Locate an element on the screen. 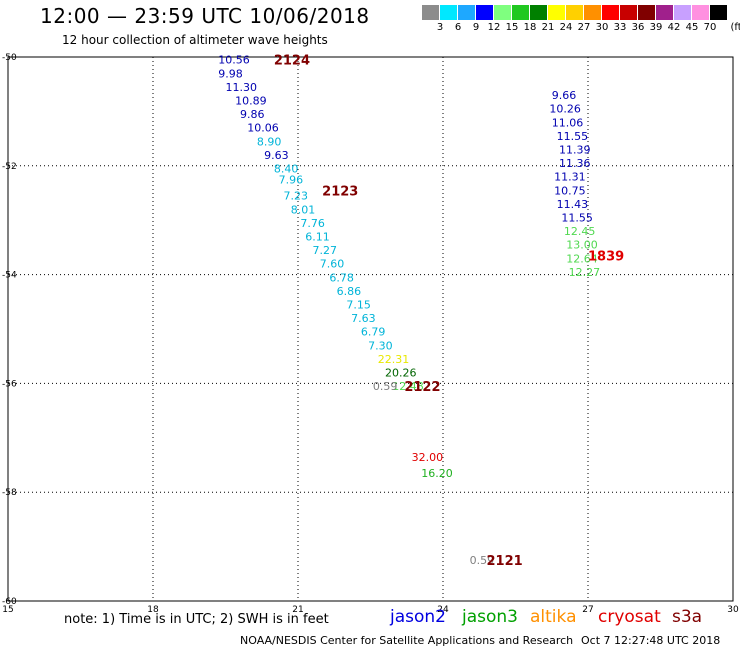  x-tick-label: 21 is located at coordinates (297, 610).